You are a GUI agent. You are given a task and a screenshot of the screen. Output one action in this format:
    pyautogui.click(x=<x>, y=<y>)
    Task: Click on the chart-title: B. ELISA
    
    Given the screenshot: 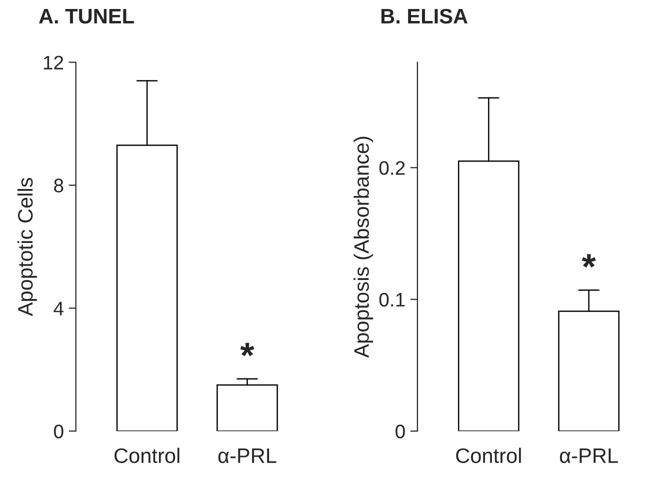 What is the action you would take?
    pyautogui.click(x=424, y=16)
    